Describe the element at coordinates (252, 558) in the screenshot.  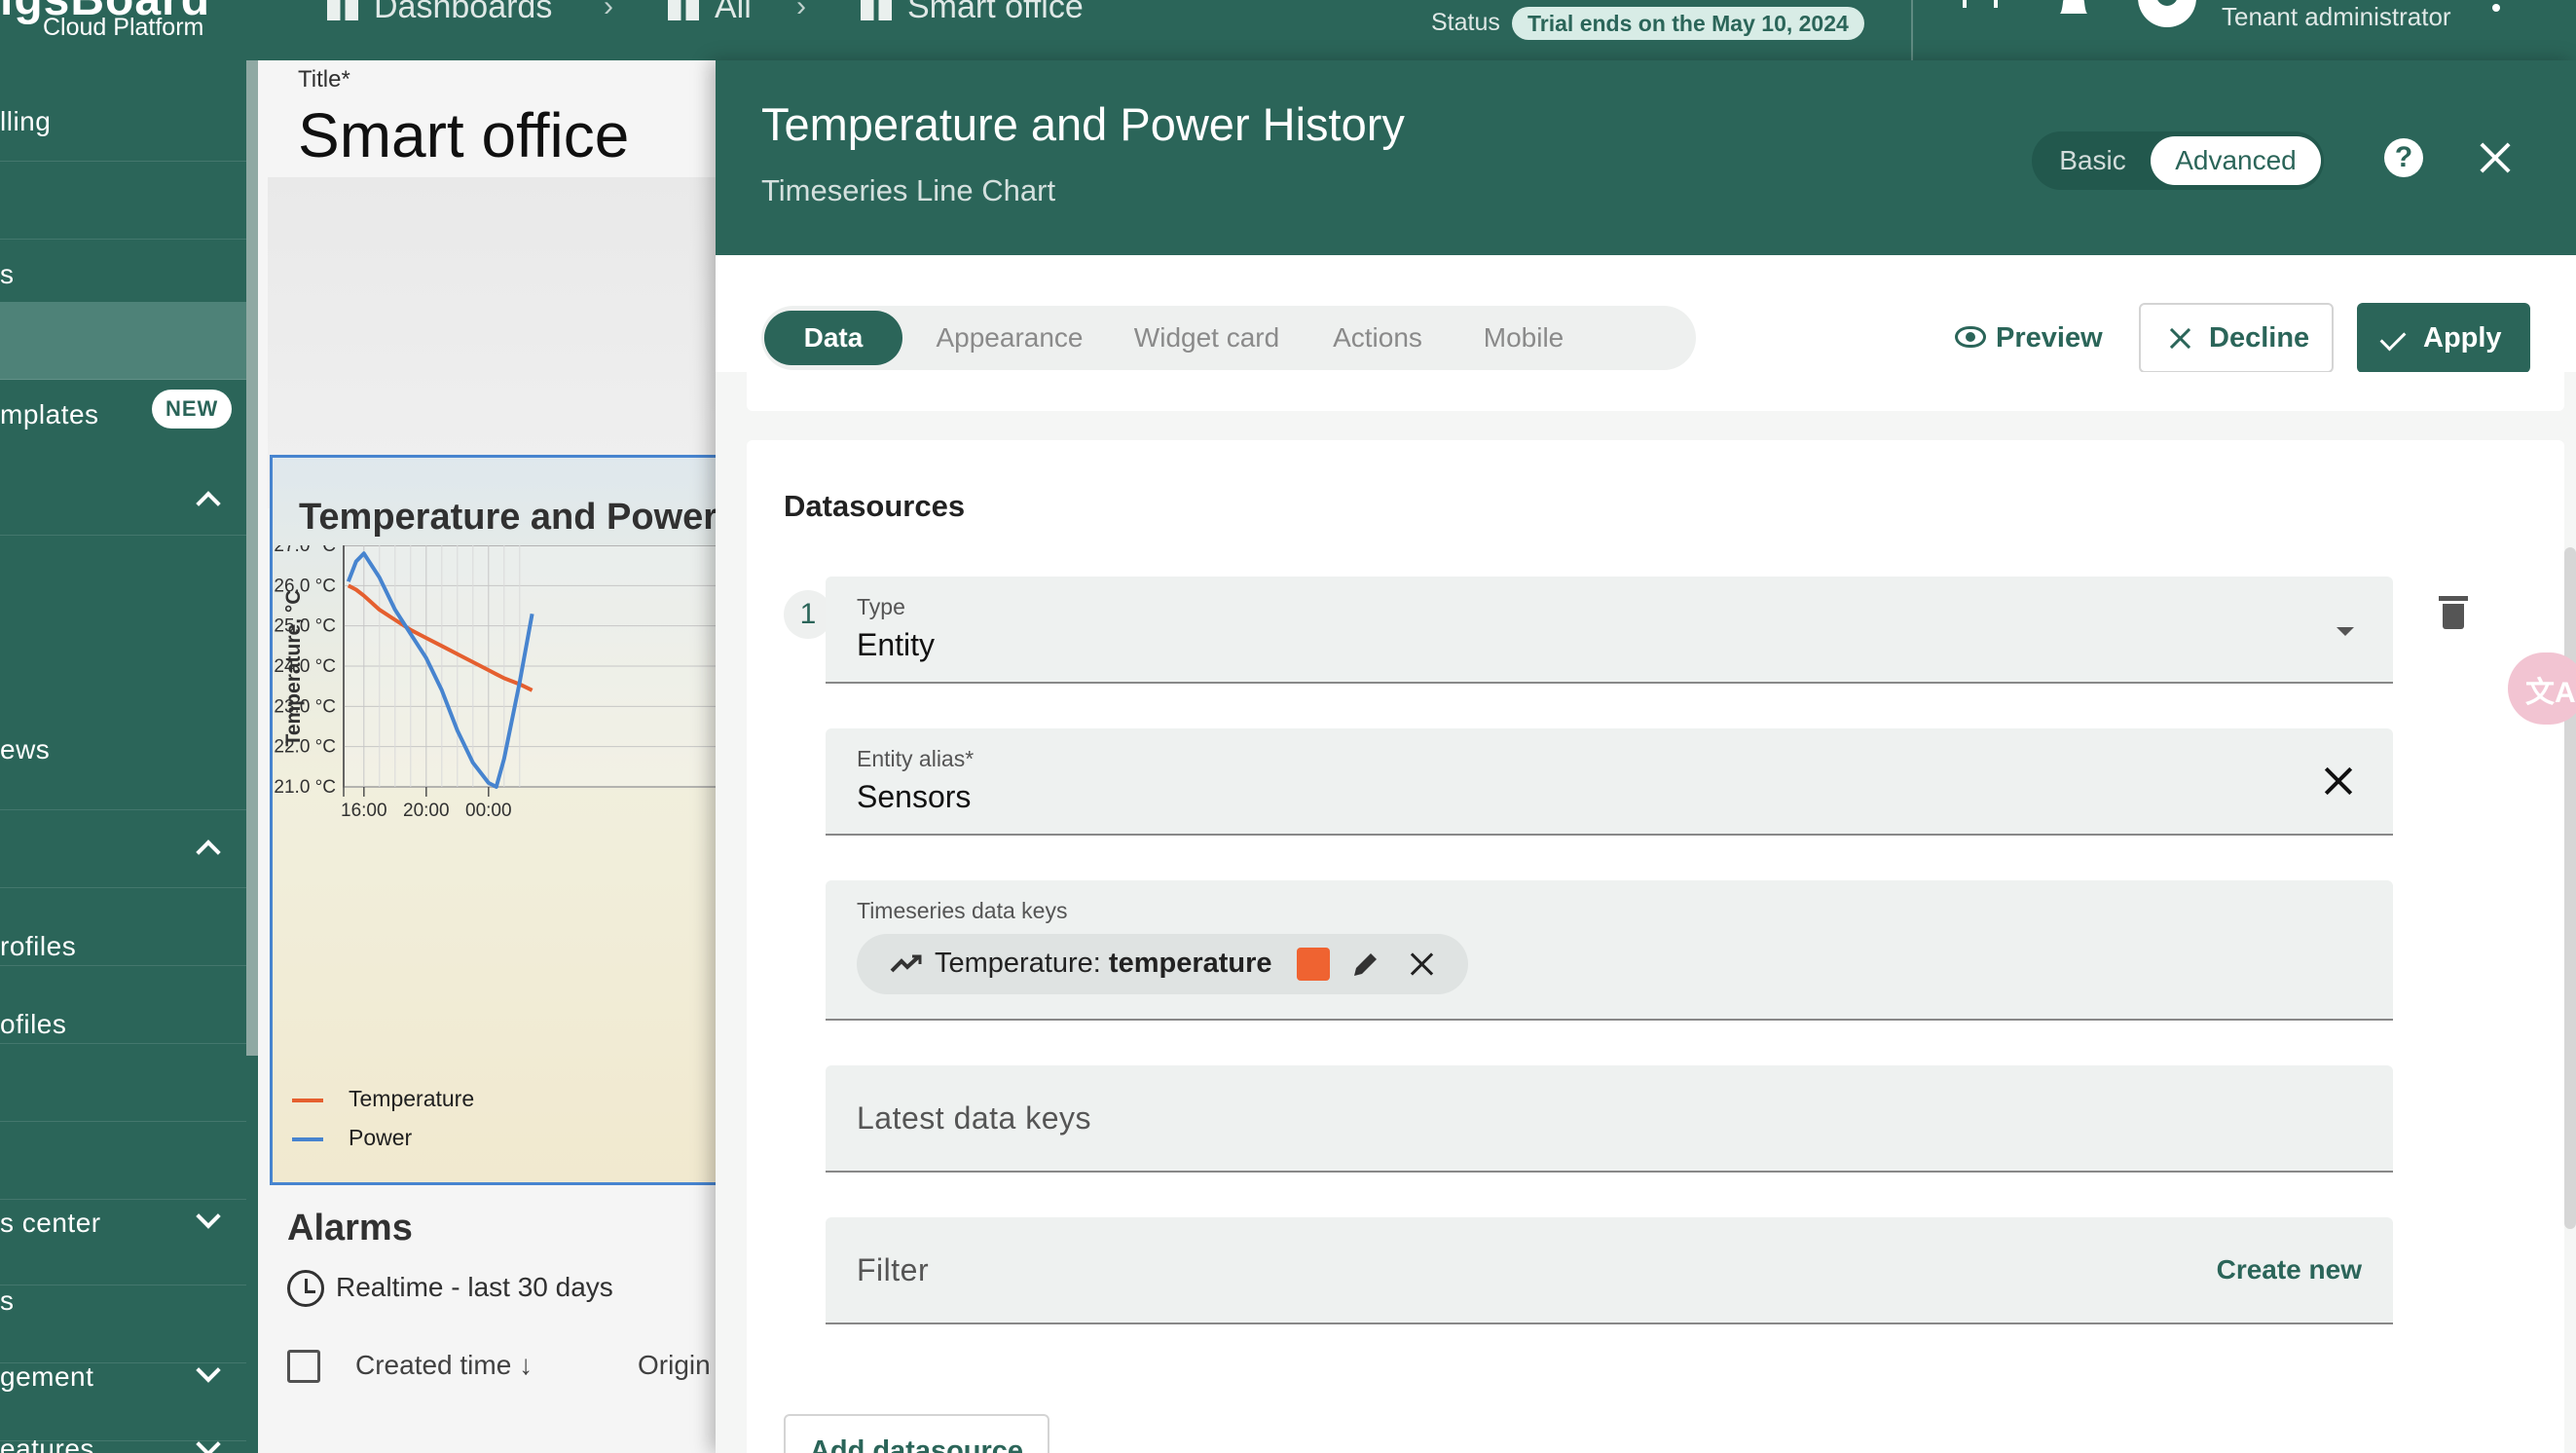
I see `sidebar-scrollbar` at that location.